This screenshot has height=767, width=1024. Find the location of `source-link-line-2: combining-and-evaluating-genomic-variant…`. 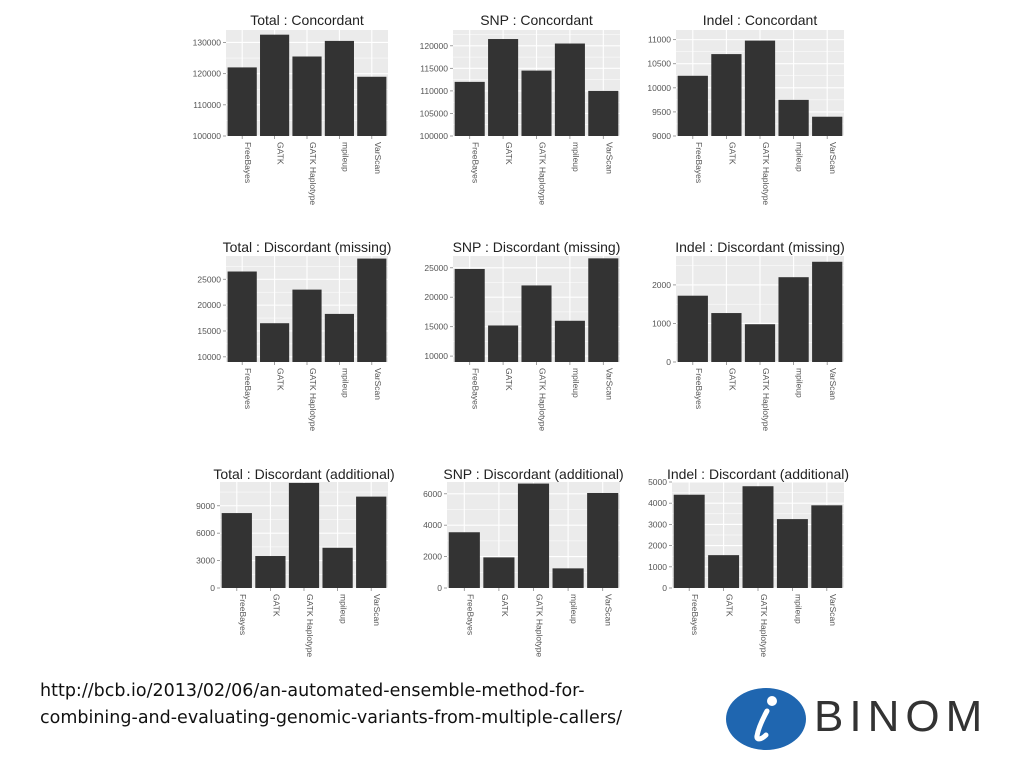

source-link-line-2: combining-and-evaluating-genomic-variant… is located at coordinates (331, 718).